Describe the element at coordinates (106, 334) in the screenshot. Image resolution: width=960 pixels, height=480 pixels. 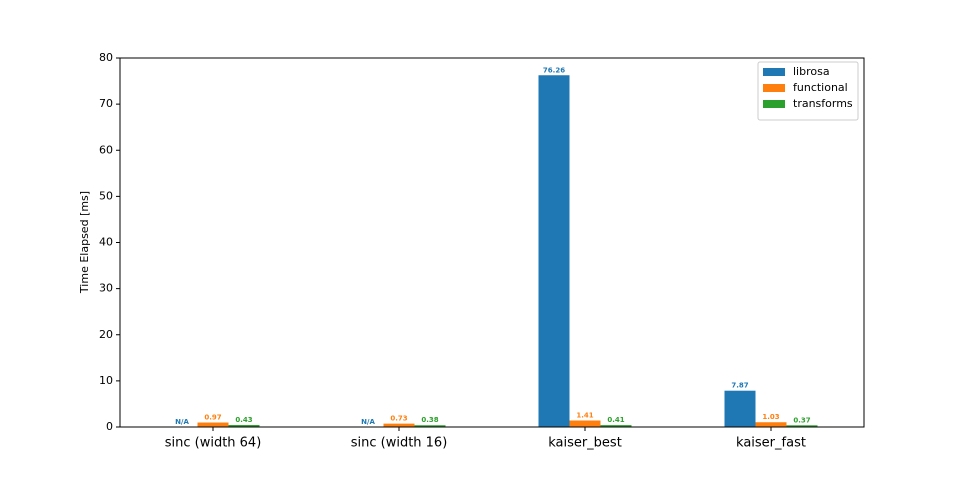
I see `y-tick-label: 20` at that location.